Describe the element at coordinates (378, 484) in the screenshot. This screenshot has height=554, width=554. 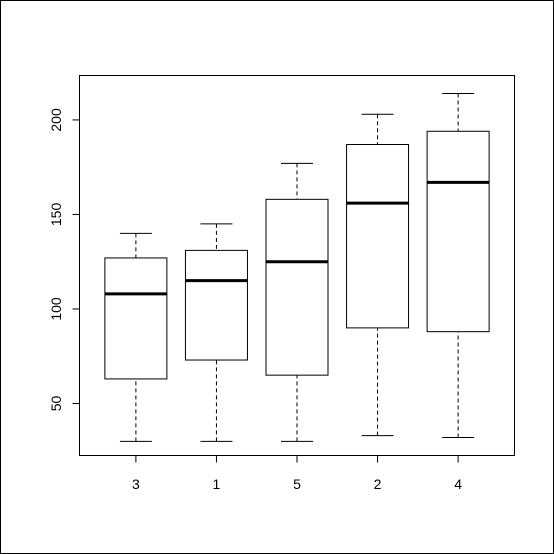
I see `x-tick-label: 2` at that location.